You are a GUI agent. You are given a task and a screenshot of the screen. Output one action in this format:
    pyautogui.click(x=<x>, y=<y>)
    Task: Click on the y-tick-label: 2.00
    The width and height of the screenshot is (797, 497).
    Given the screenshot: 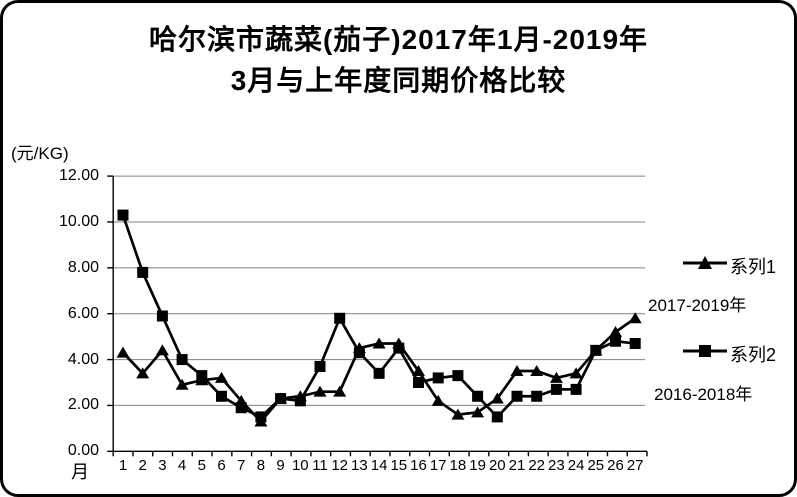 What is the action you would take?
    pyautogui.click(x=83, y=405)
    